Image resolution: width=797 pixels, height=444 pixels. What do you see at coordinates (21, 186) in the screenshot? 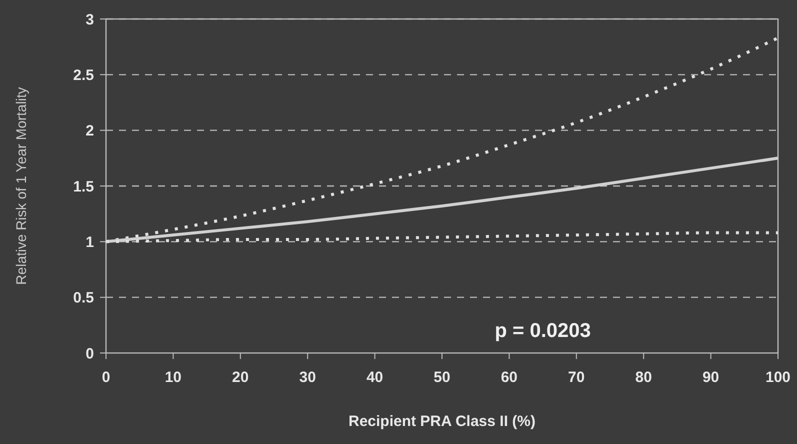
I see `y-axis-title: Relative Risk of 1 Year Mortality` at bounding box center [21, 186].